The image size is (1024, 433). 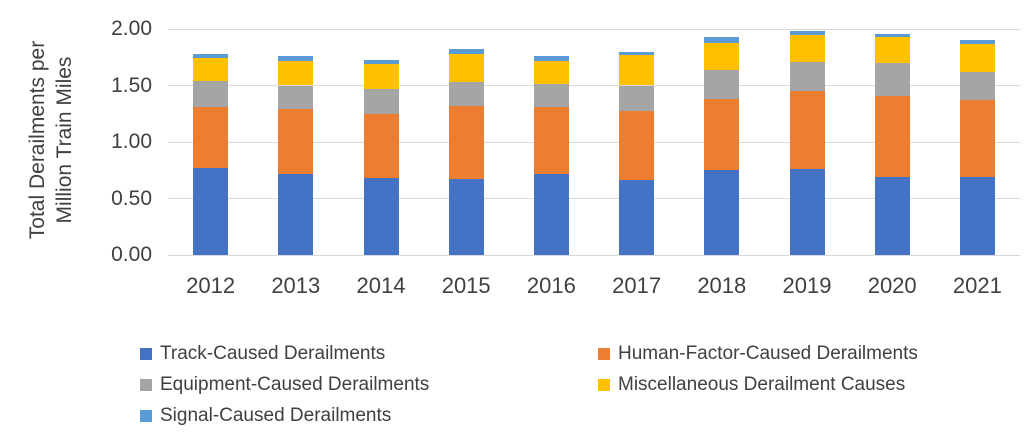 I want to click on bar-2013-signal, so click(x=296, y=58).